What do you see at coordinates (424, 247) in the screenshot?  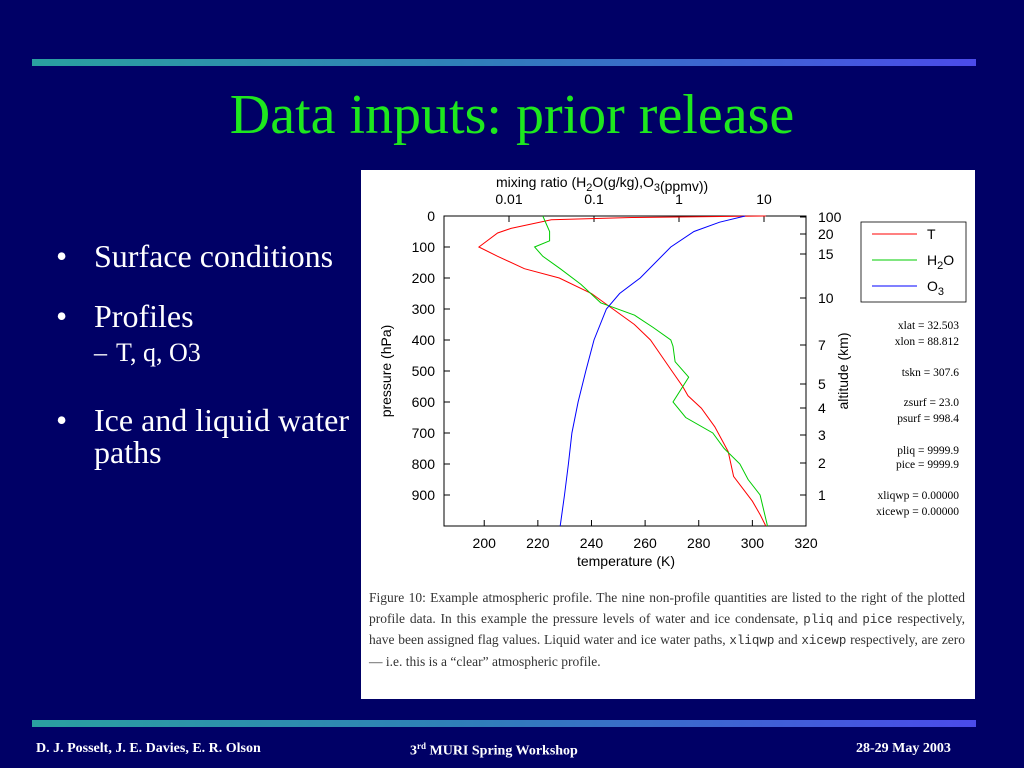 I see `left-axis-tick-label: 100` at bounding box center [424, 247].